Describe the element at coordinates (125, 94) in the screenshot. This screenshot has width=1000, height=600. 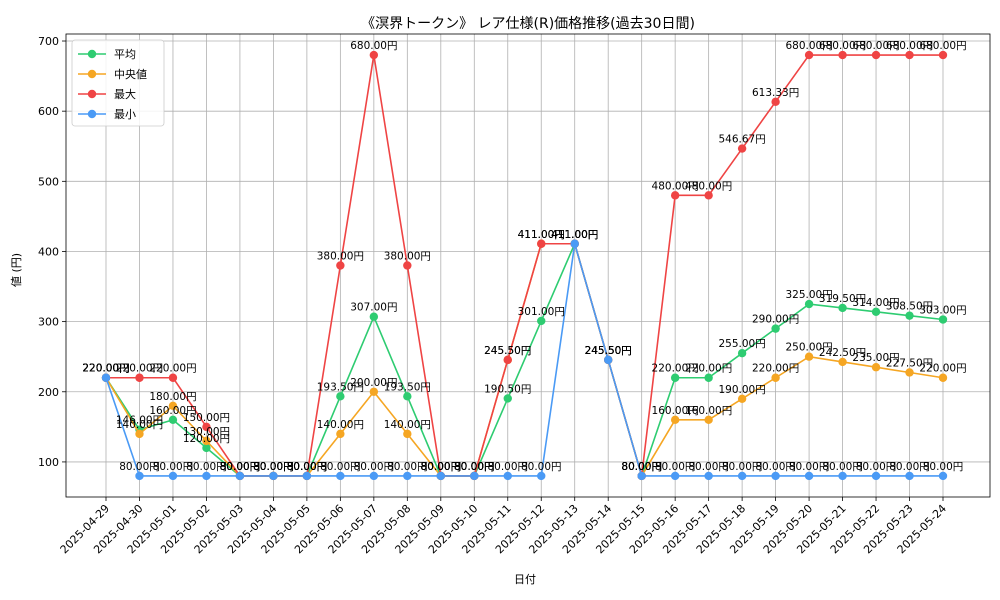
I see `legend-label: 最大` at that location.